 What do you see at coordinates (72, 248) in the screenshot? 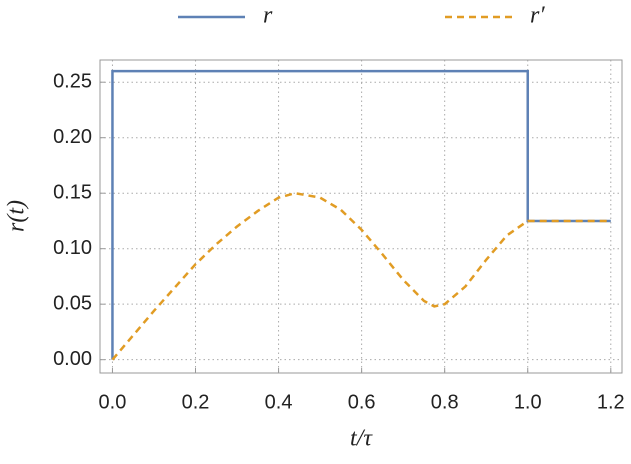
I see `y-tick-label: 0.10` at bounding box center [72, 248].